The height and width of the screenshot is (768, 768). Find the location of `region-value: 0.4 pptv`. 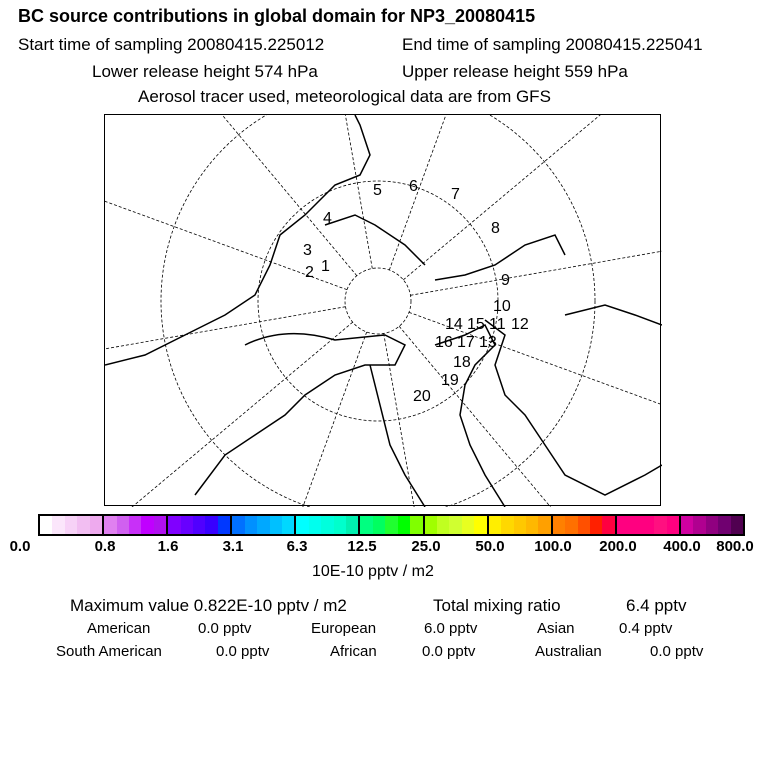

region-value: 0.4 pptv is located at coordinates (646, 628).